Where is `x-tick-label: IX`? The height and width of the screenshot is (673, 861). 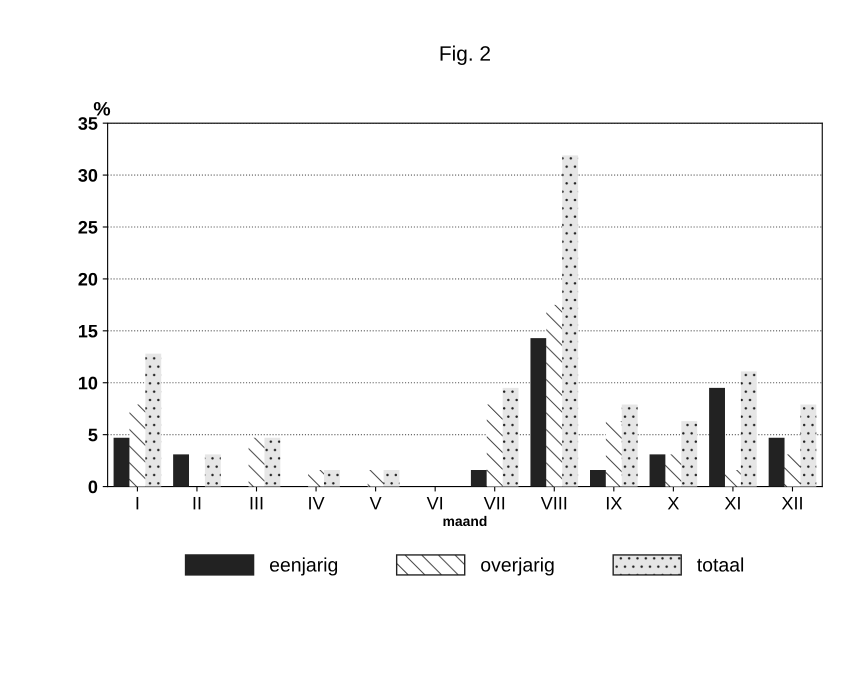 x-tick-label: IX is located at coordinates (614, 503).